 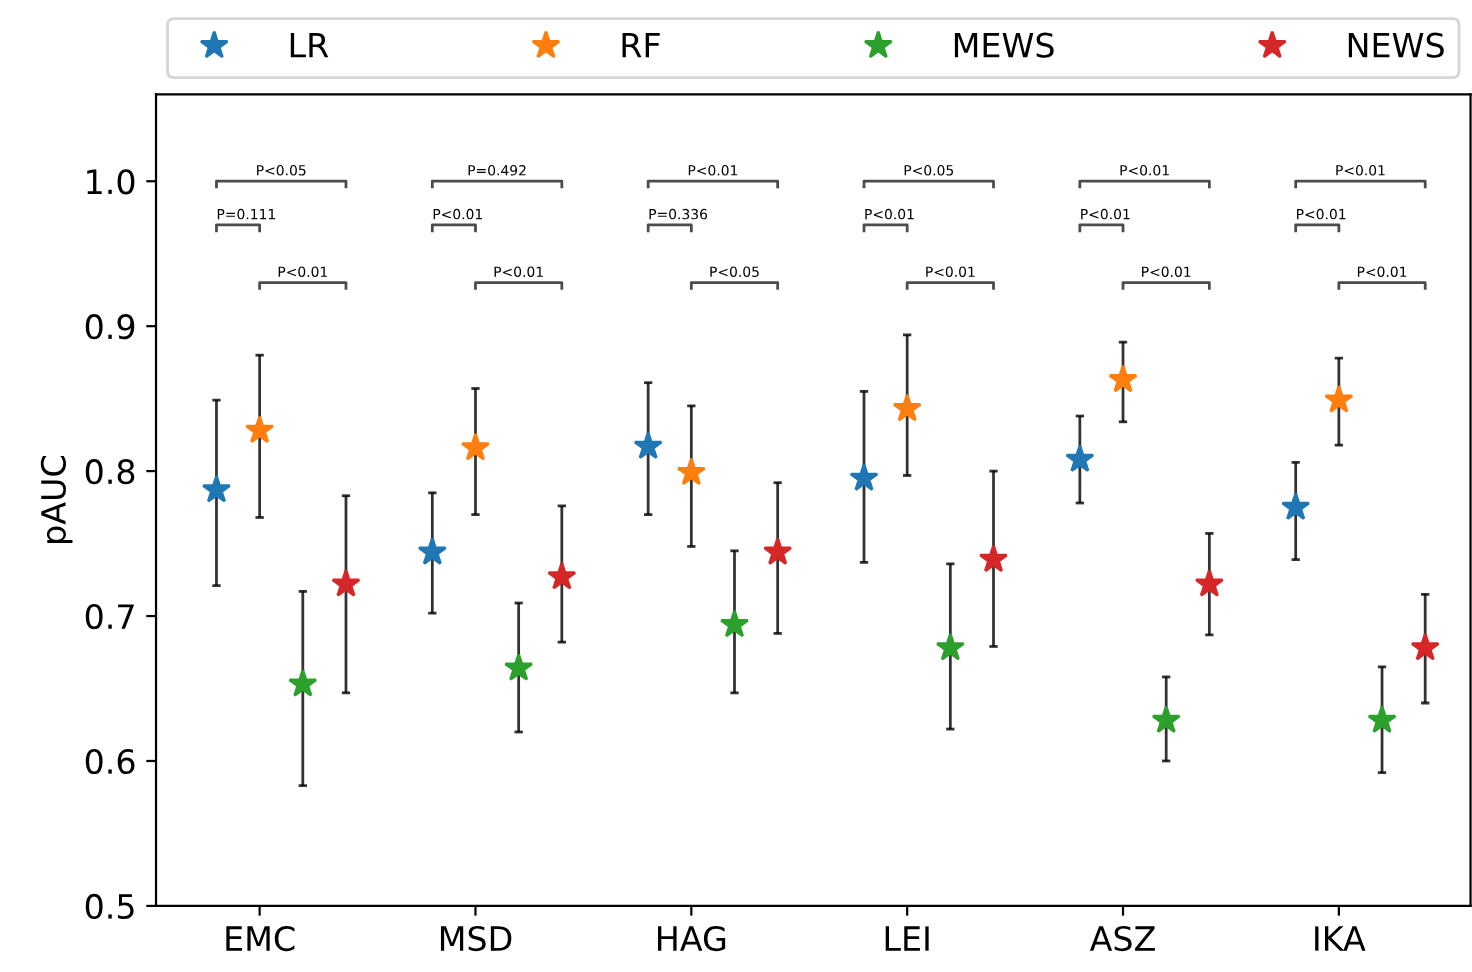 I want to click on y-tick-label: 0.5, so click(x=109, y=906).